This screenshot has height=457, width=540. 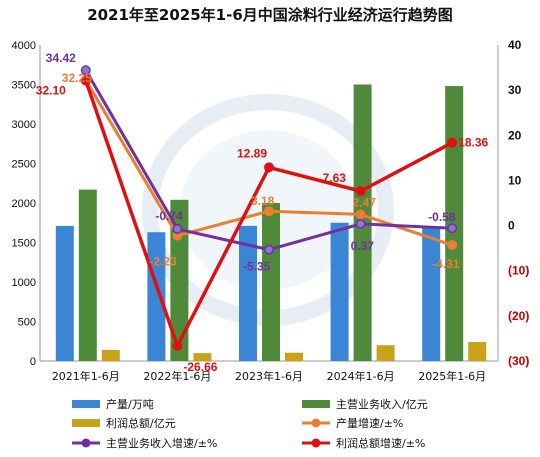 What do you see at coordinates (77, 78) in the screenshot?
I see `label-production-growth: 32.25` at bounding box center [77, 78].